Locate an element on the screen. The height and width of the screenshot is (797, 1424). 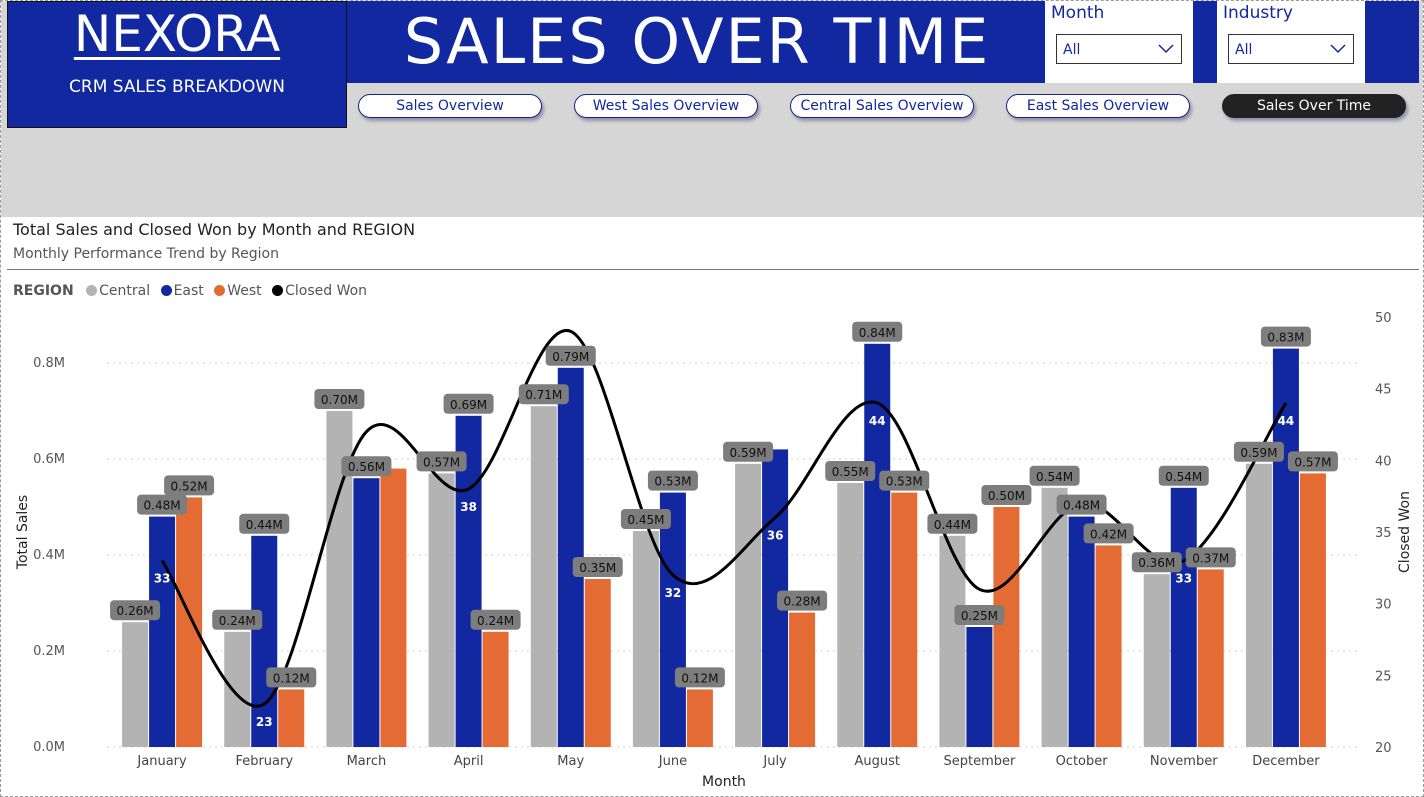
industry-slicer-label: Industry is located at coordinates (1258, 13).